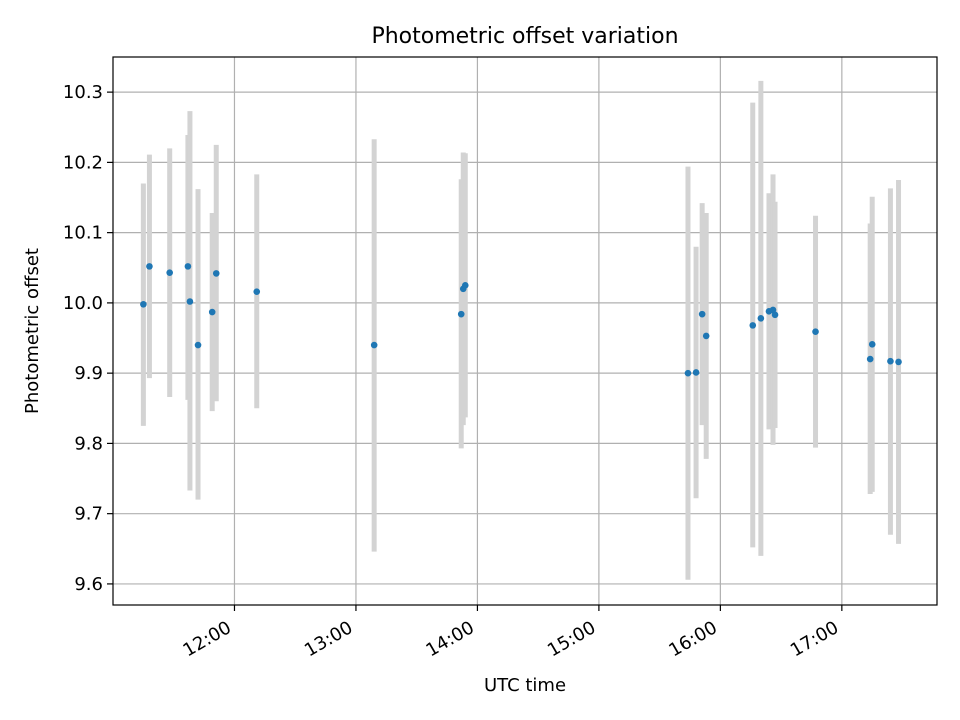 The width and height of the screenshot is (960, 720). Describe the element at coordinates (83, 303) in the screenshot. I see `y-tick-label: 10.0` at that location.